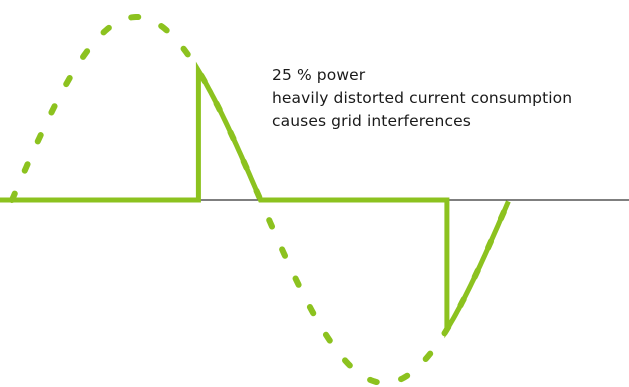  I want to click on caption-distortion: heavily distorted current consumption, so click(422, 98).